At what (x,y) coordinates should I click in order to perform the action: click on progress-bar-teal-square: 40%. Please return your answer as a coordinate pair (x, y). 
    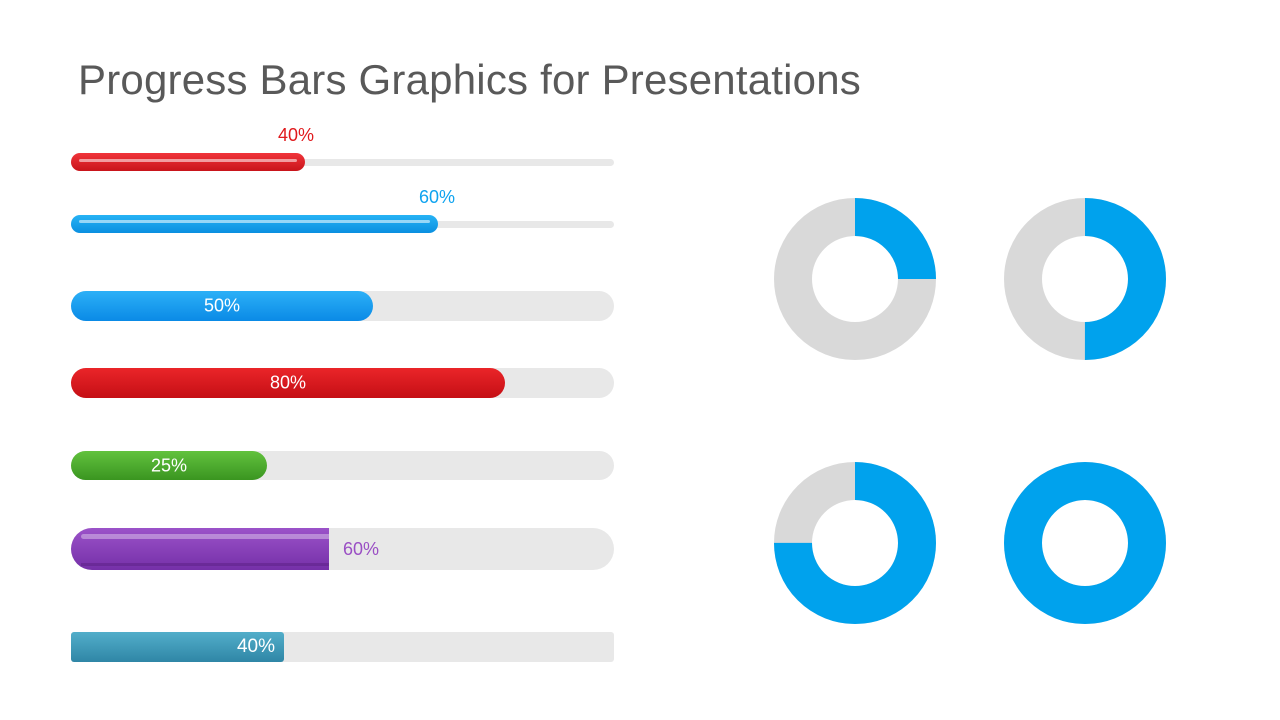
    Looking at the image, I should click on (342, 647).